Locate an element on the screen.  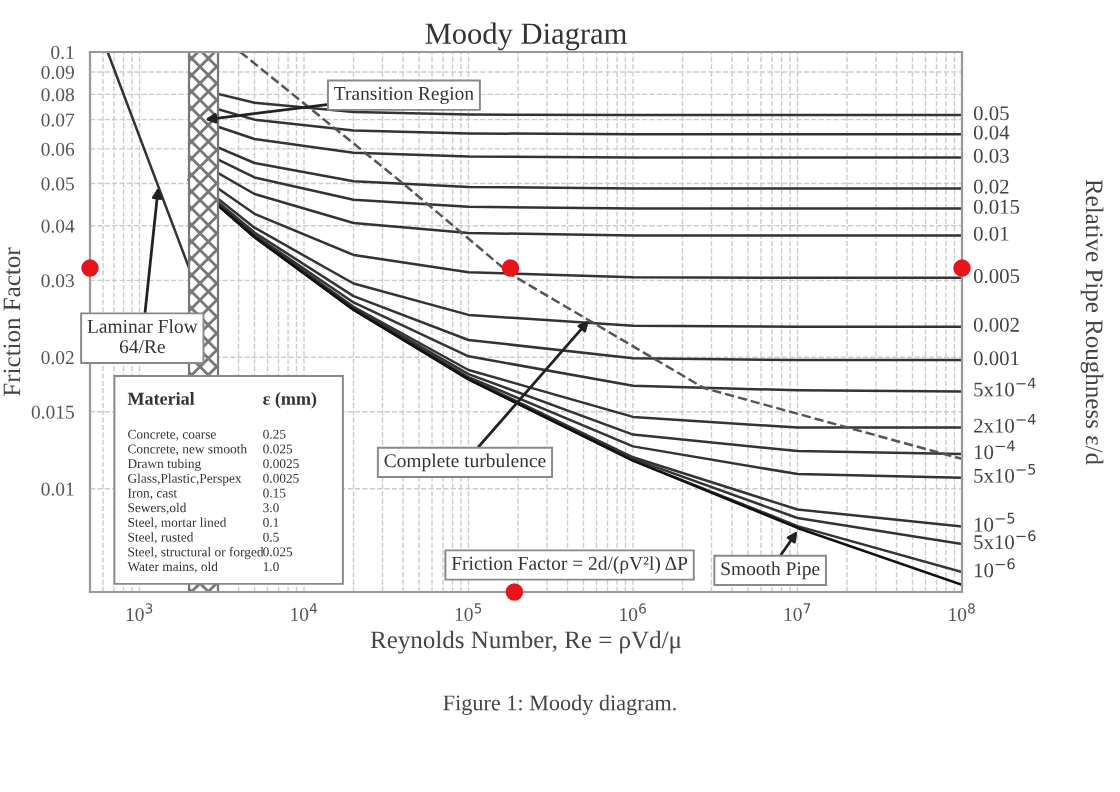
x-tick-label: 10$^{3}$ is located at coordinates (139, 612).